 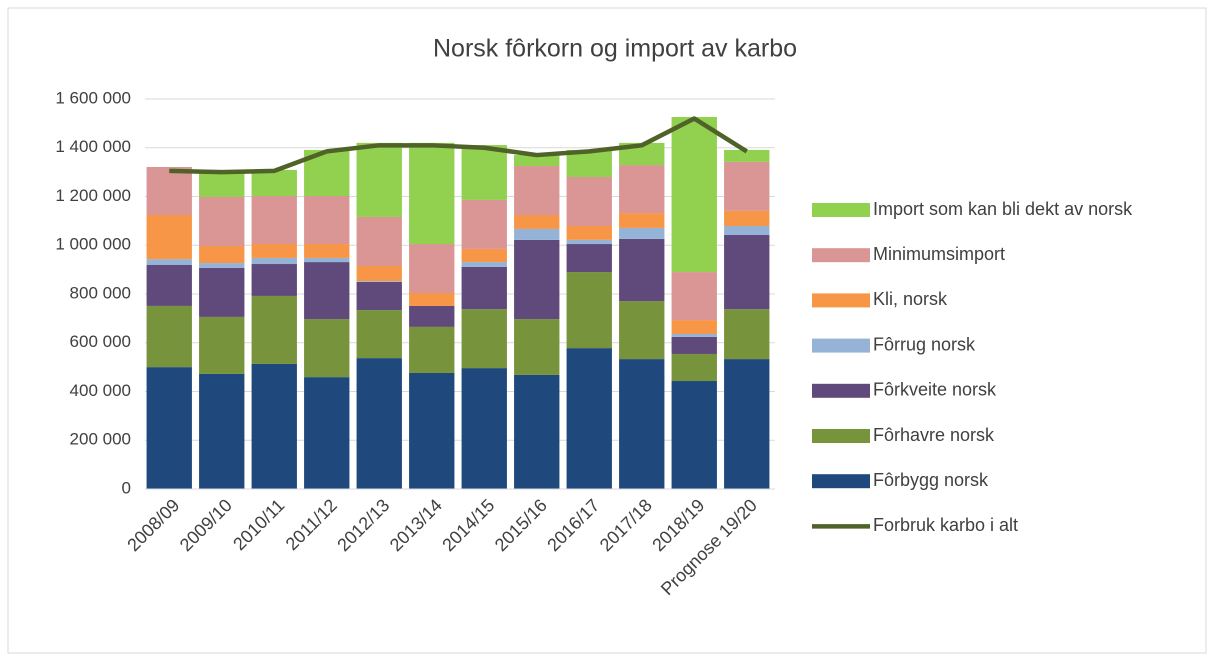 What do you see at coordinates (93, 97) in the screenshot?
I see `y-tick-label: 1 600 000` at bounding box center [93, 97].